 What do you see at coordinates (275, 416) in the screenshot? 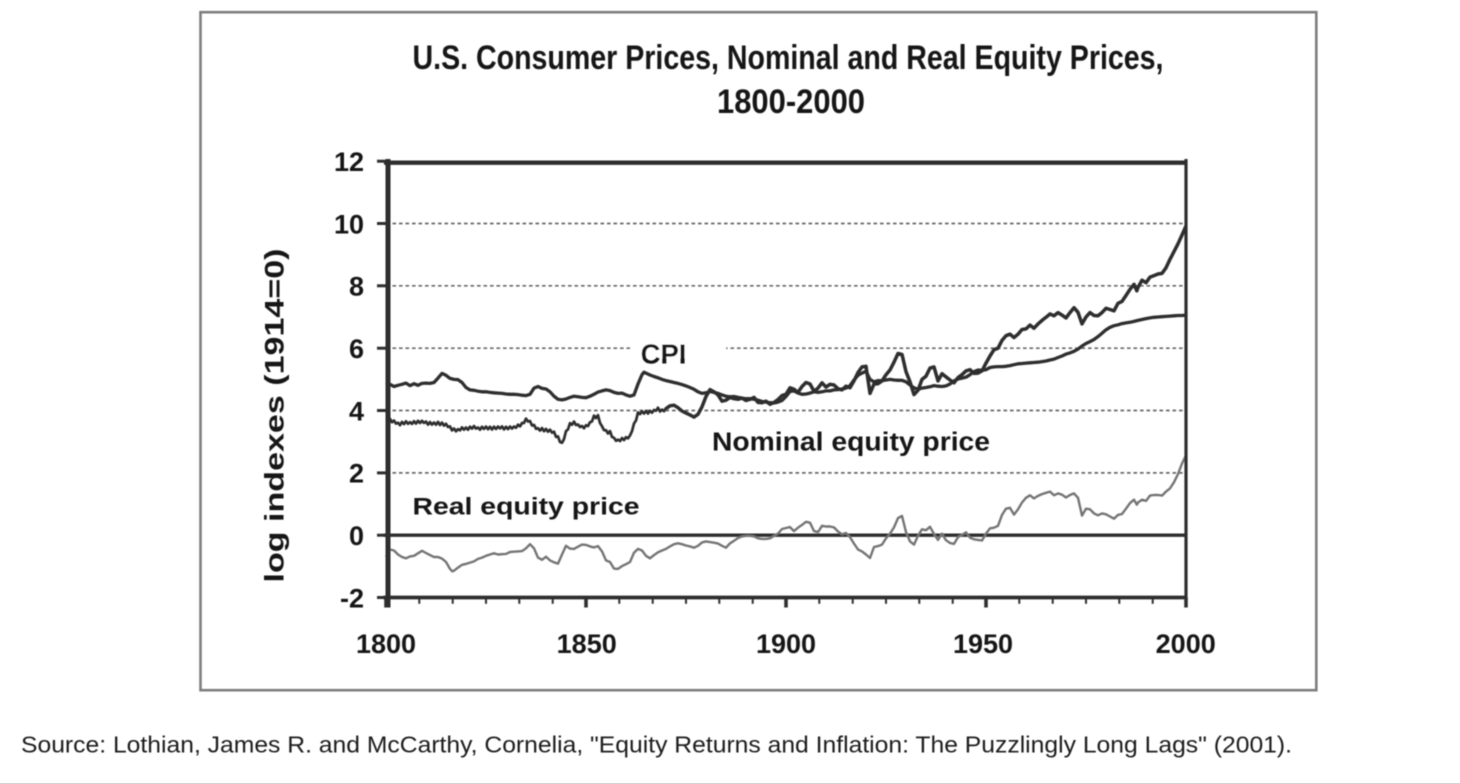
I see `svg-text: log indexes (1914=0)` at bounding box center [275, 416].